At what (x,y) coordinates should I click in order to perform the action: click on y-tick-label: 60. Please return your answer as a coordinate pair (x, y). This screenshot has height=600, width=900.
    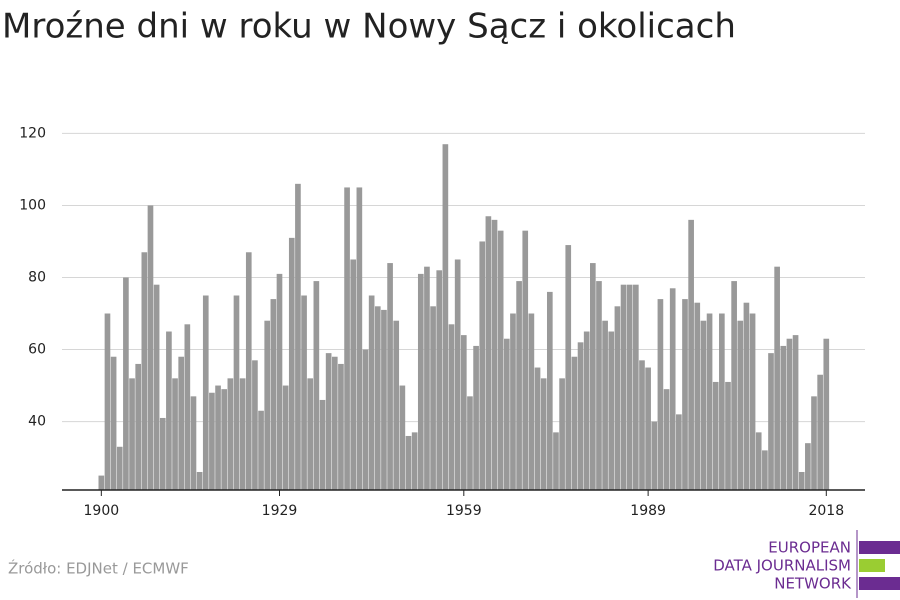
    Looking at the image, I should click on (37, 350).